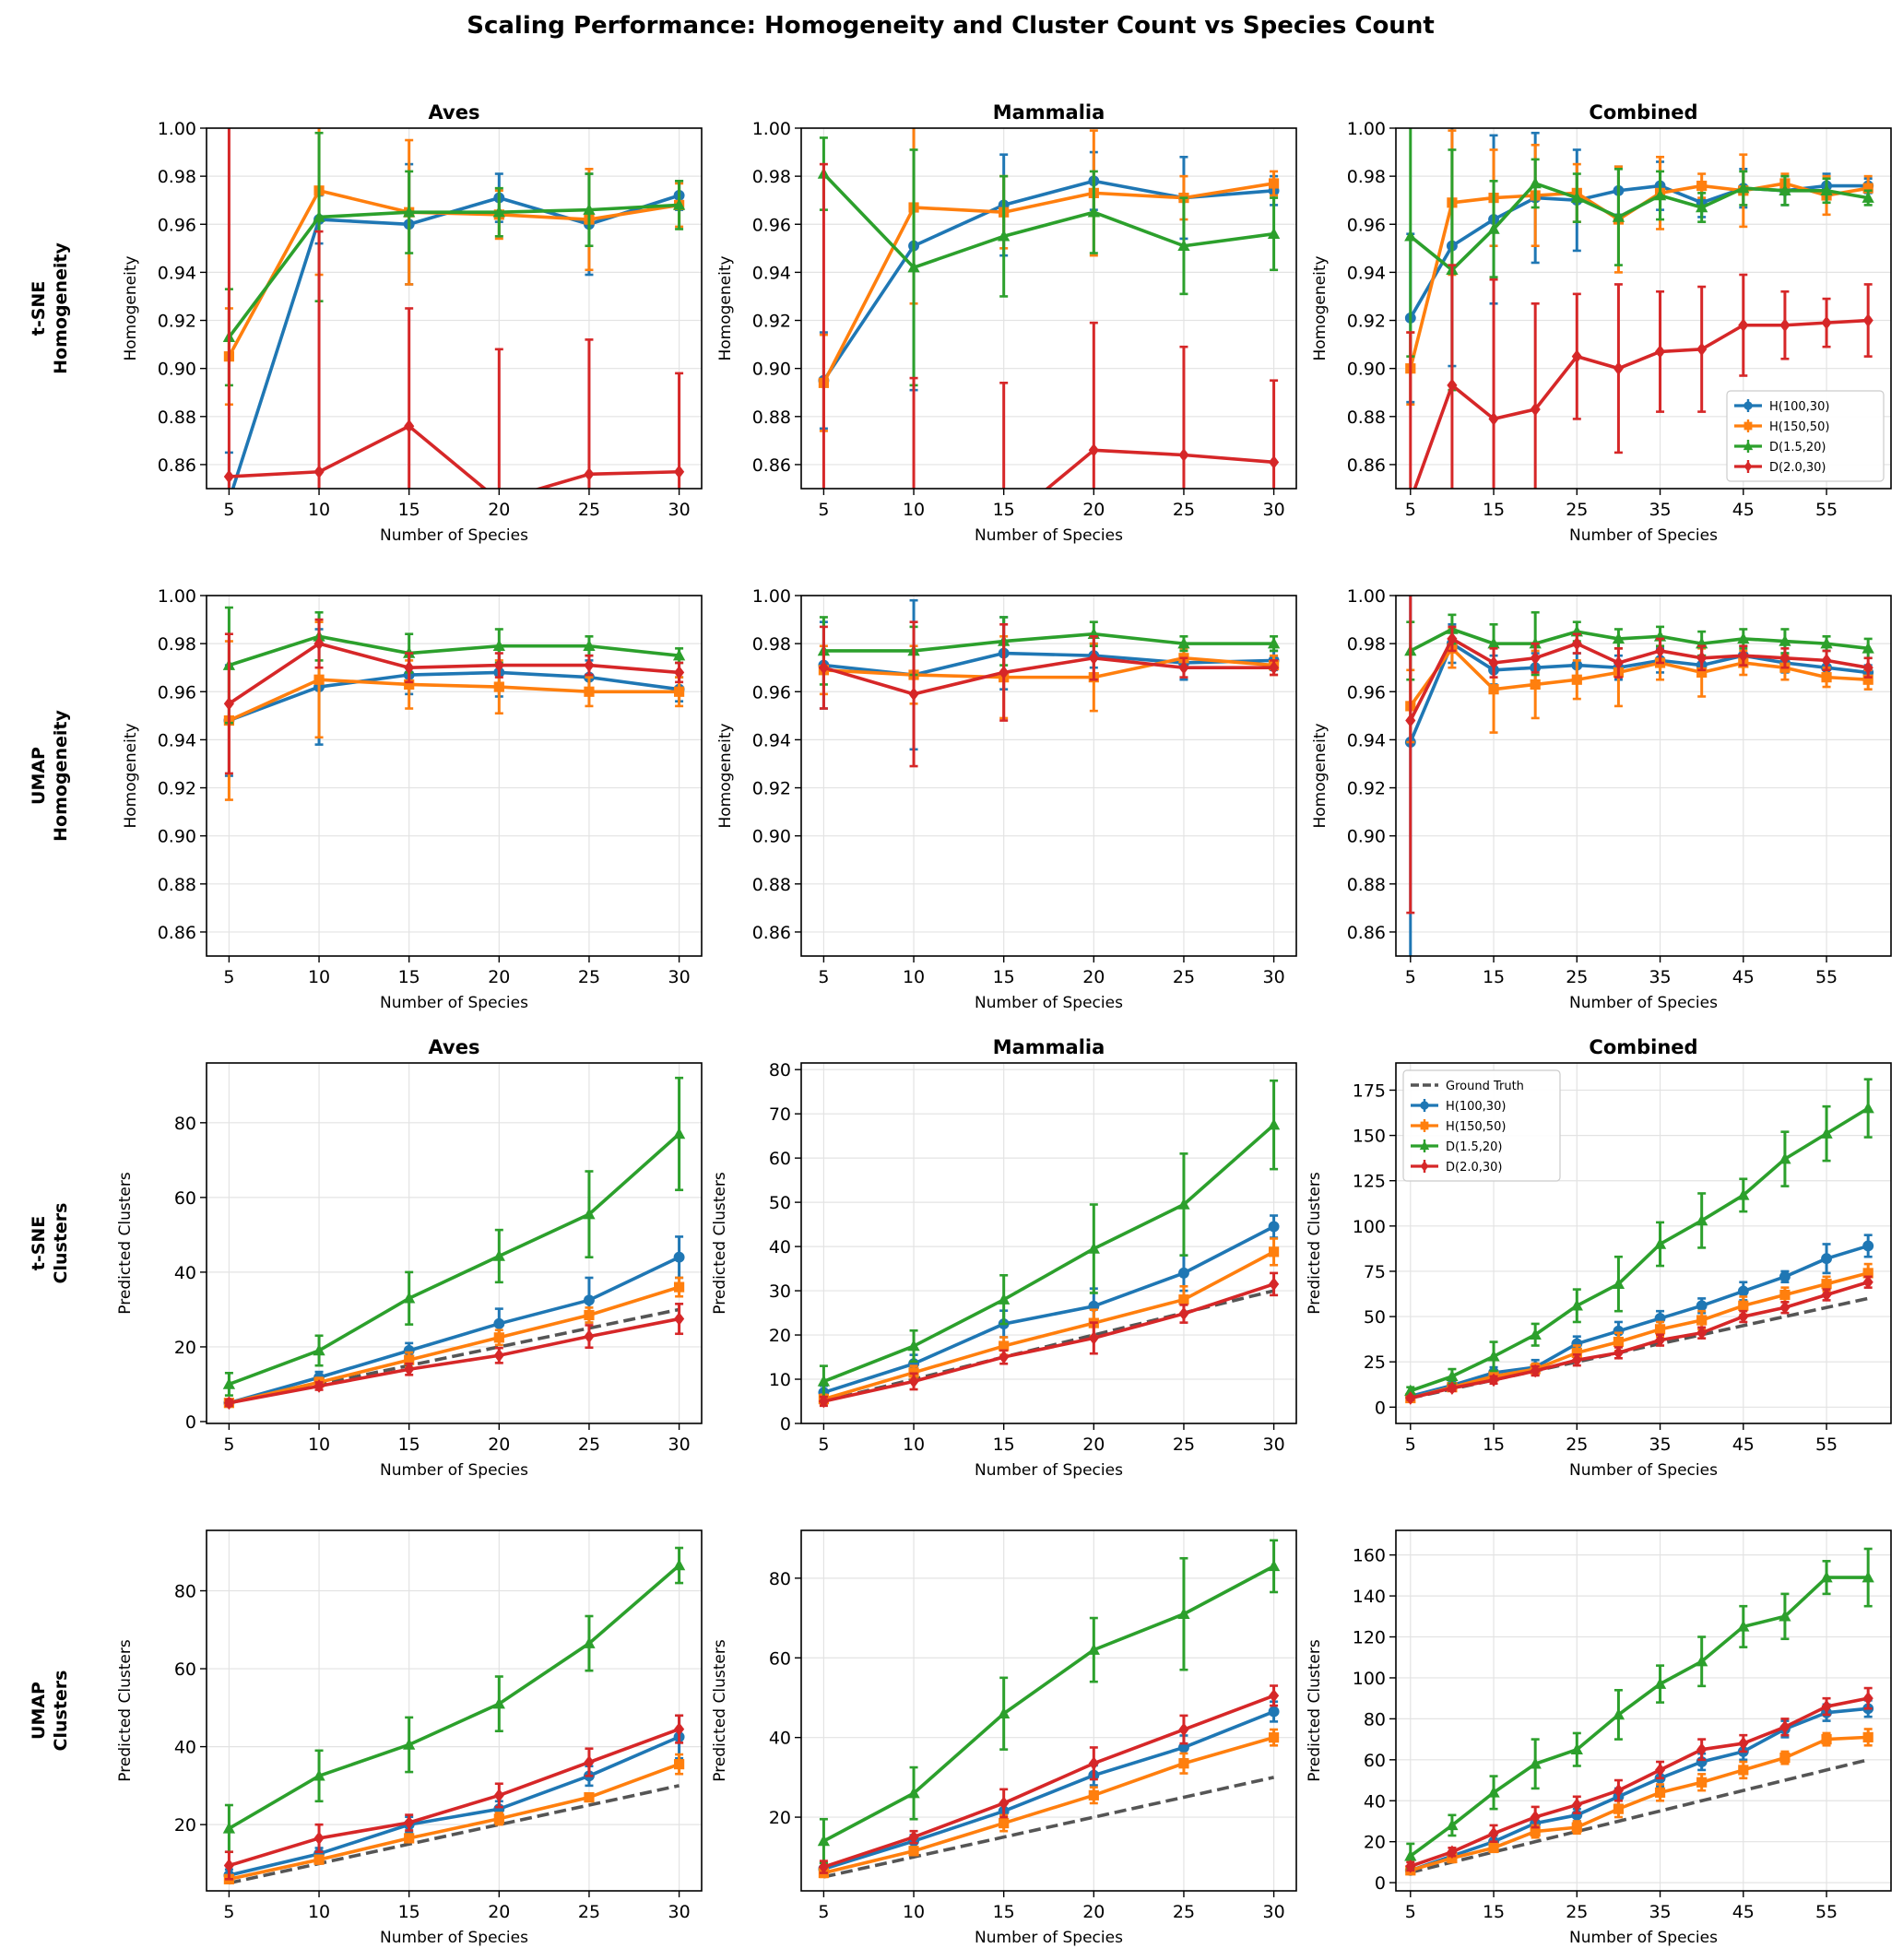 The width and height of the screenshot is (1903, 1960). Describe the element at coordinates (39, 309) in the screenshot. I see `row-label-line: t-SNE` at that location.